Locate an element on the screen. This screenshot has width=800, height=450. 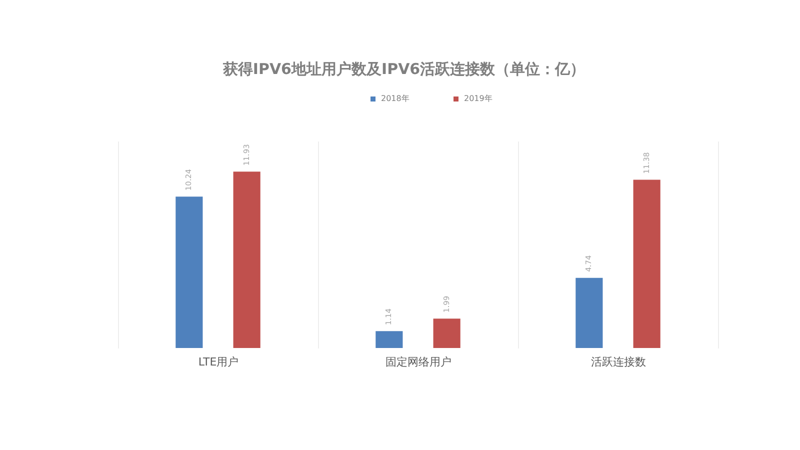
x-tick-label: LTE用户 is located at coordinates (218, 362).